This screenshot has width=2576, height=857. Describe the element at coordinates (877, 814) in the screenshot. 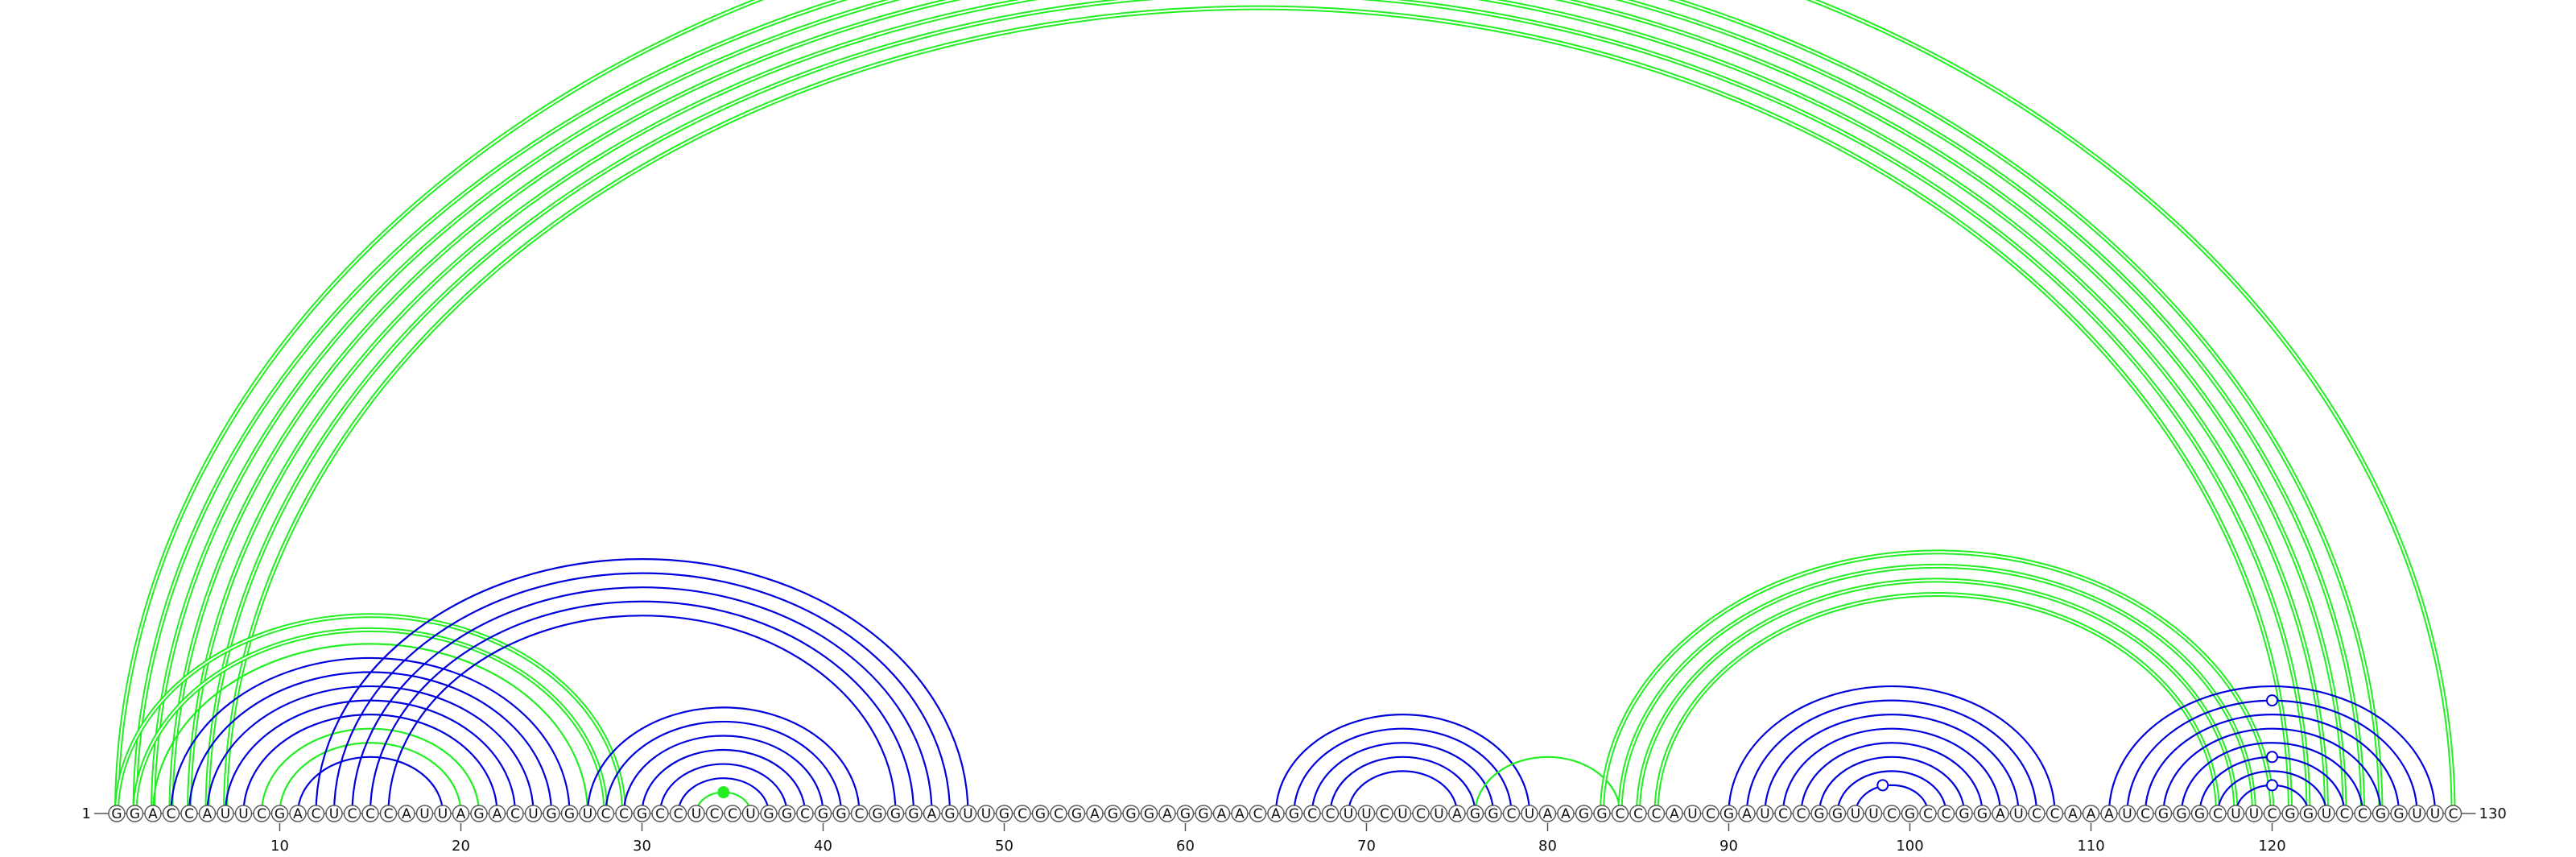

I see `nucleotide-43: G` at that location.